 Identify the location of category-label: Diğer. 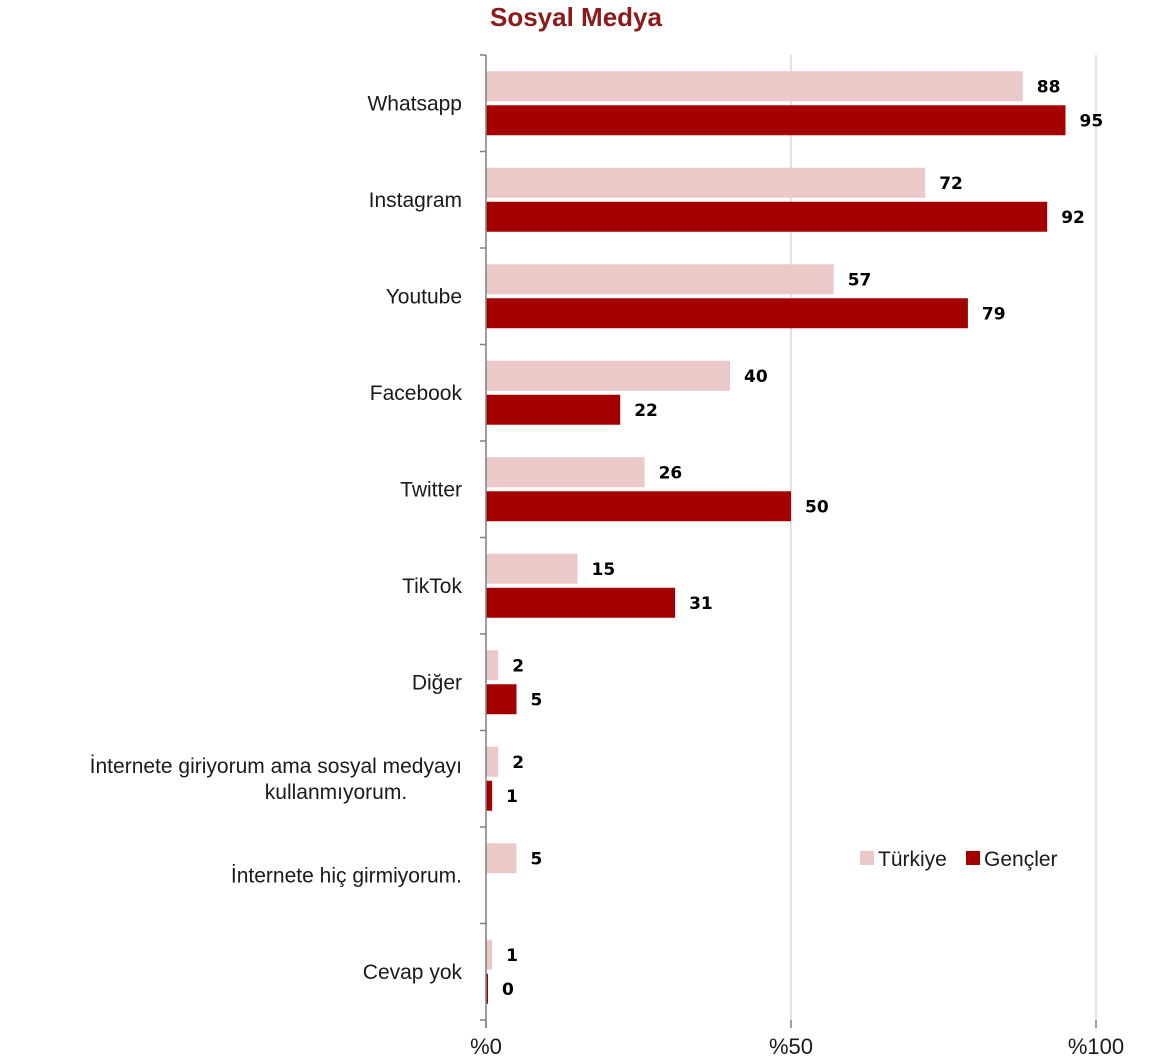
(437, 682).